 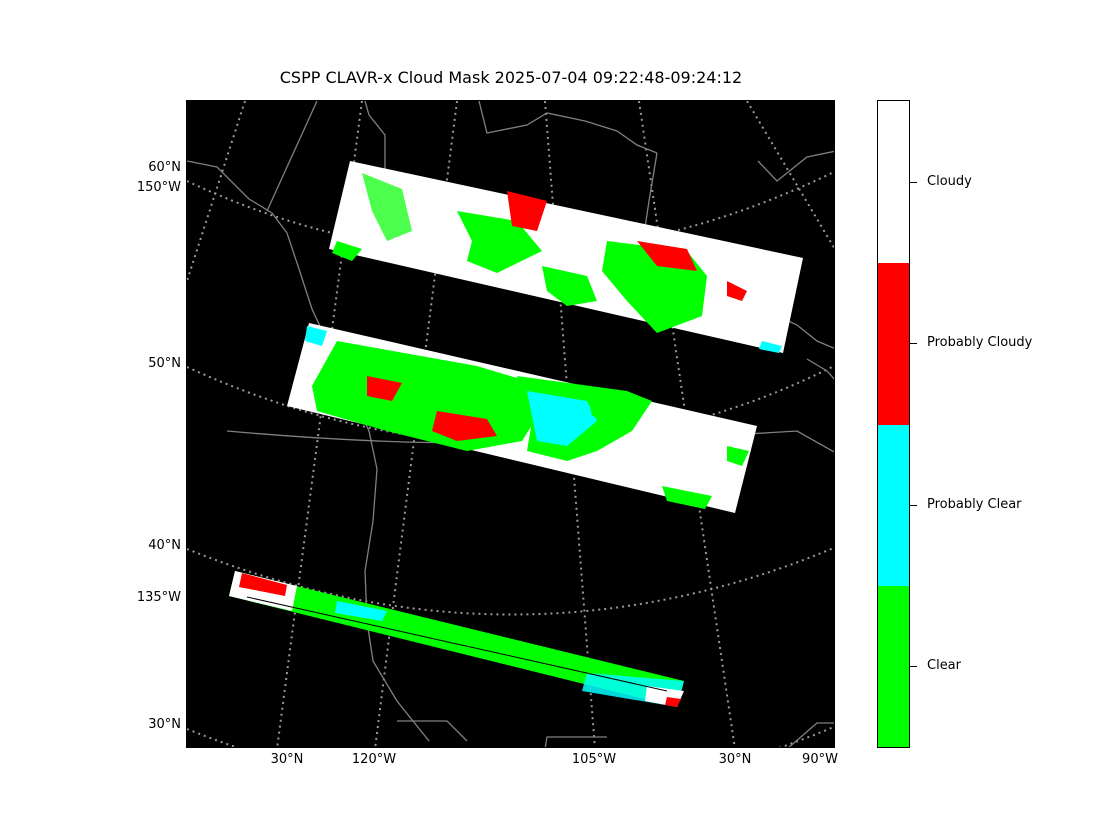 What do you see at coordinates (913, 505) in the screenshot?
I see `colorbar-tick-probably-clear` at bounding box center [913, 505].